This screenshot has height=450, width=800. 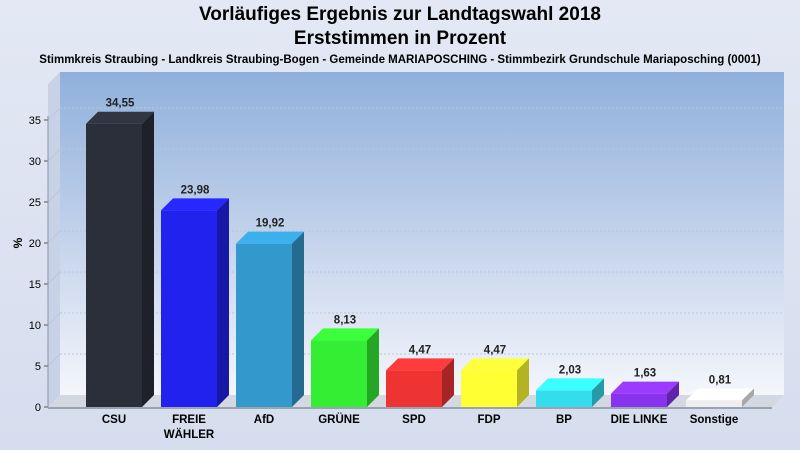 What do you see at coordinates (489, 420) in the screenshot?
I see `x-tick-label: FDP` at bounding box center [489, 420].